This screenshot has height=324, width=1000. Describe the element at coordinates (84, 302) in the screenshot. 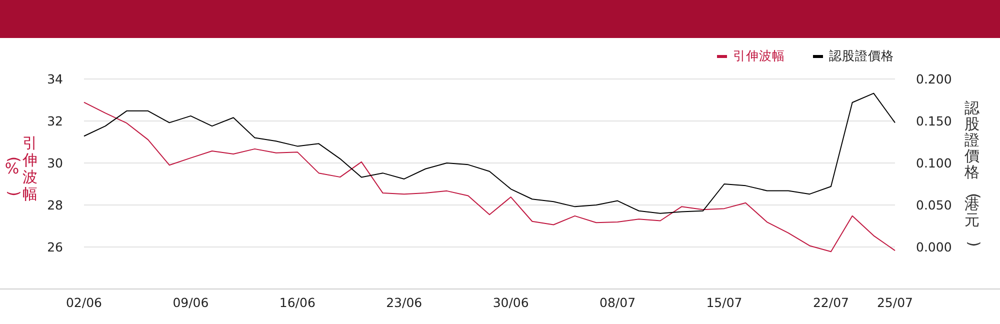

I see `x-tick-label: 02/06` at that location.